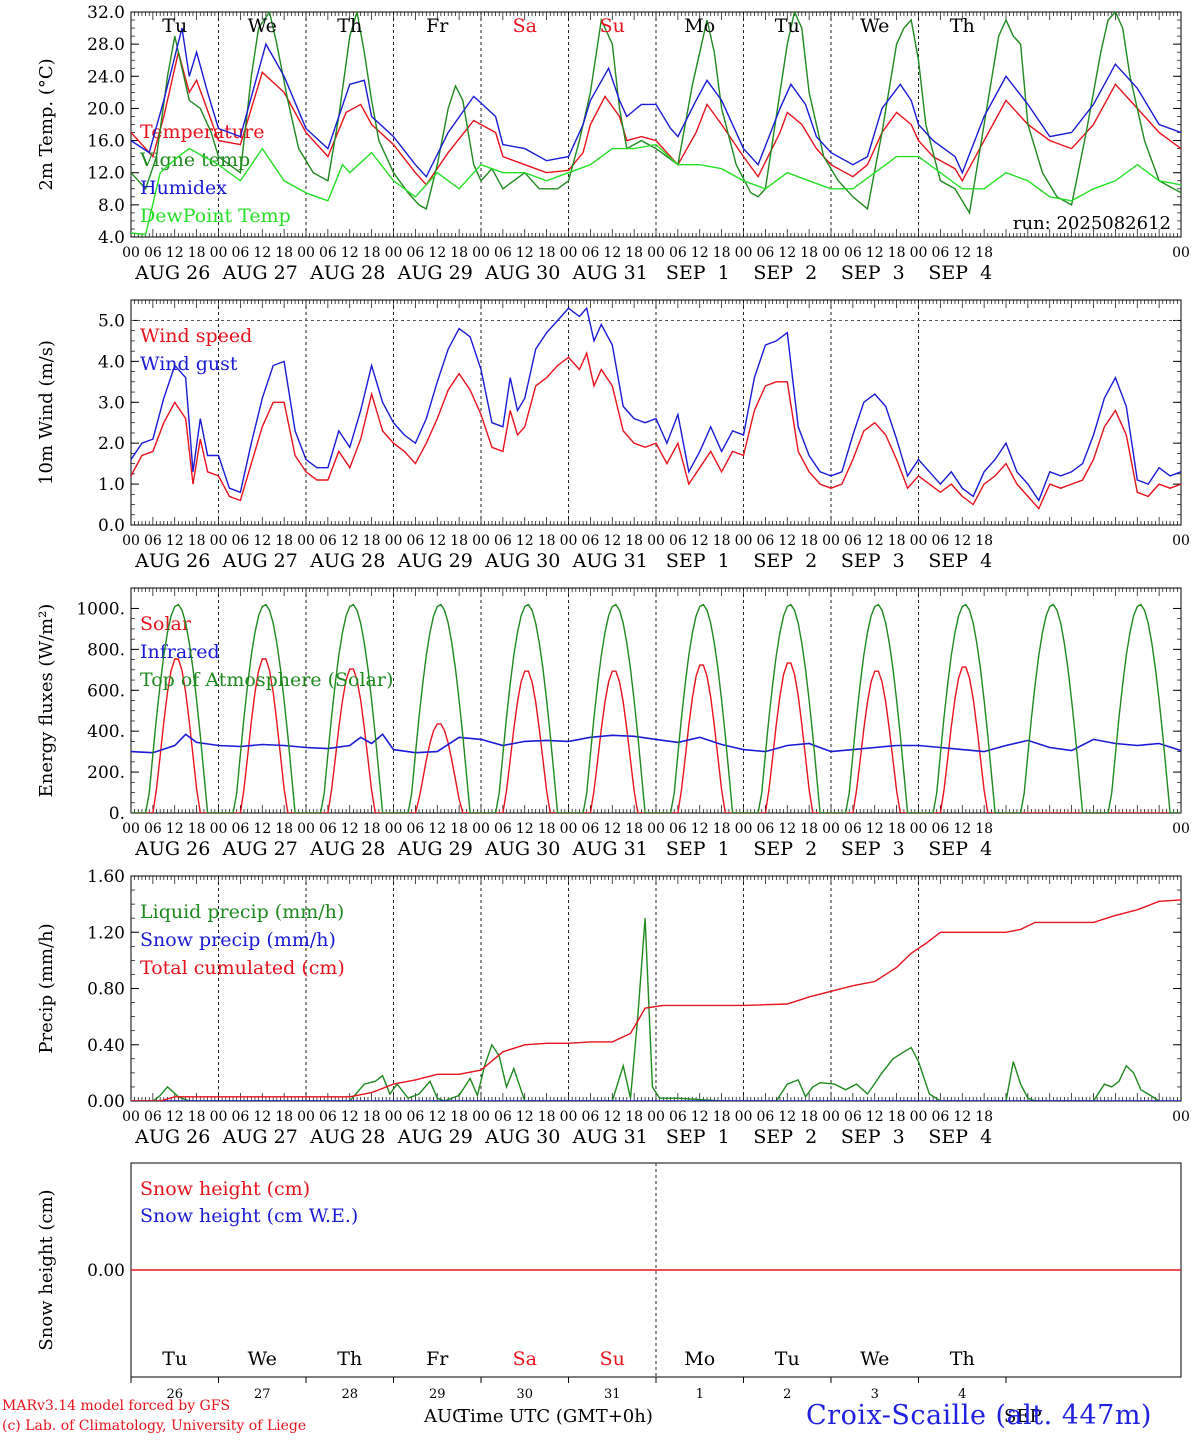 This screenshot has width=1194, height=1440. I want to click on plot-frame, so click(656, 700).